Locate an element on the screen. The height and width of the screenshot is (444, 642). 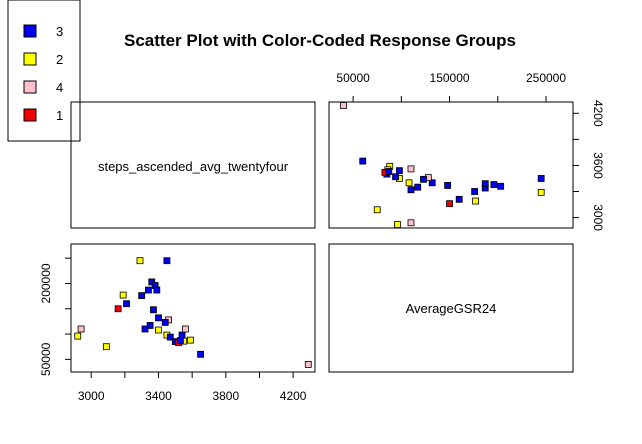
panel-top-right is located at coordinates (451, 165).